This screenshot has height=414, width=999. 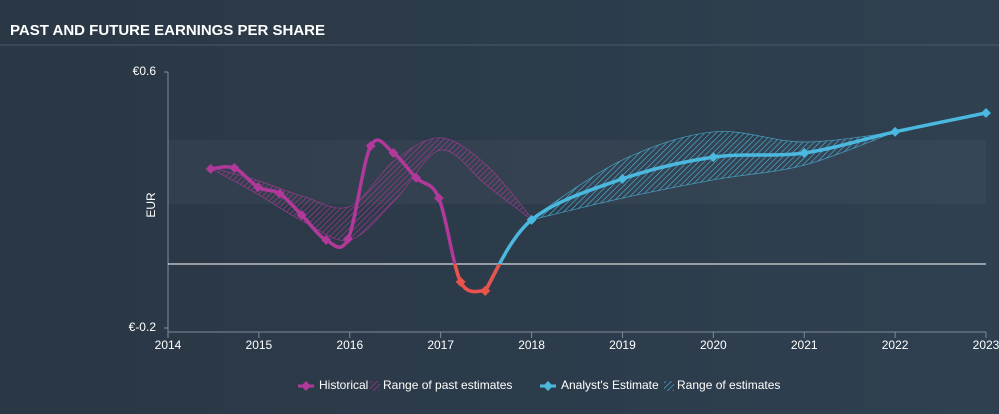 I want to click on x-tick-label: 2016, so click(x=349, y=345).